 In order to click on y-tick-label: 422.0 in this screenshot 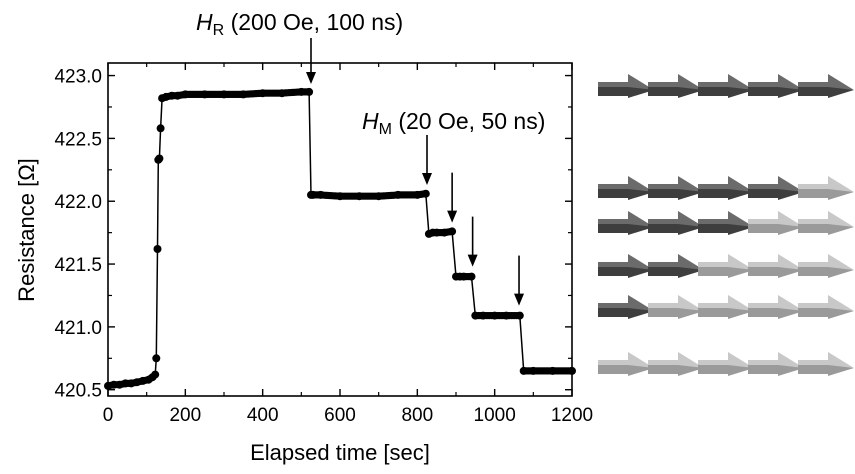, I will do `click(78, 202)`.